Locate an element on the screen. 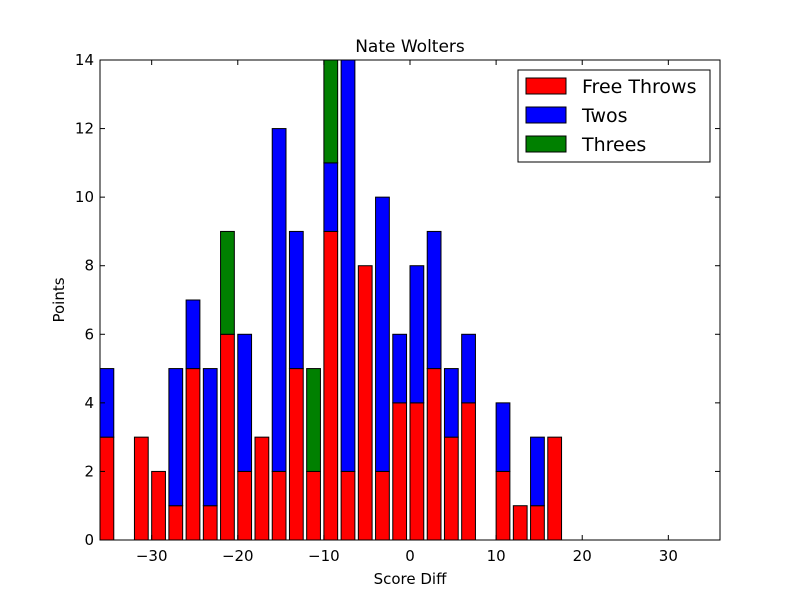 This screenshot has width=800, height=600. chart-title: Nate Wolters is located at coordinates (410, 47).